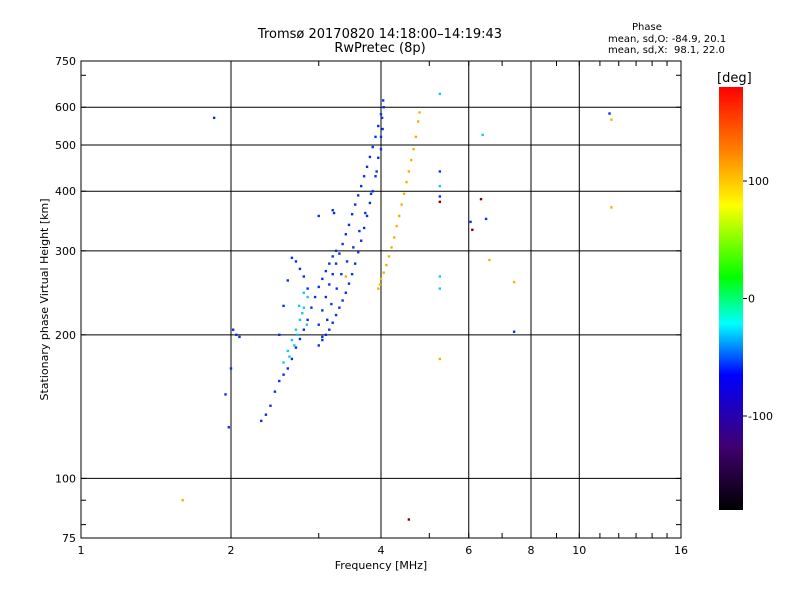 The width and height of the screenshot is (800, 600). What do you see at coordinates (667, 39) in the screenshot?
I see `phase-o-stats: mean, sd,O: -84.9, 20.1` at bounding box center [667, 39].